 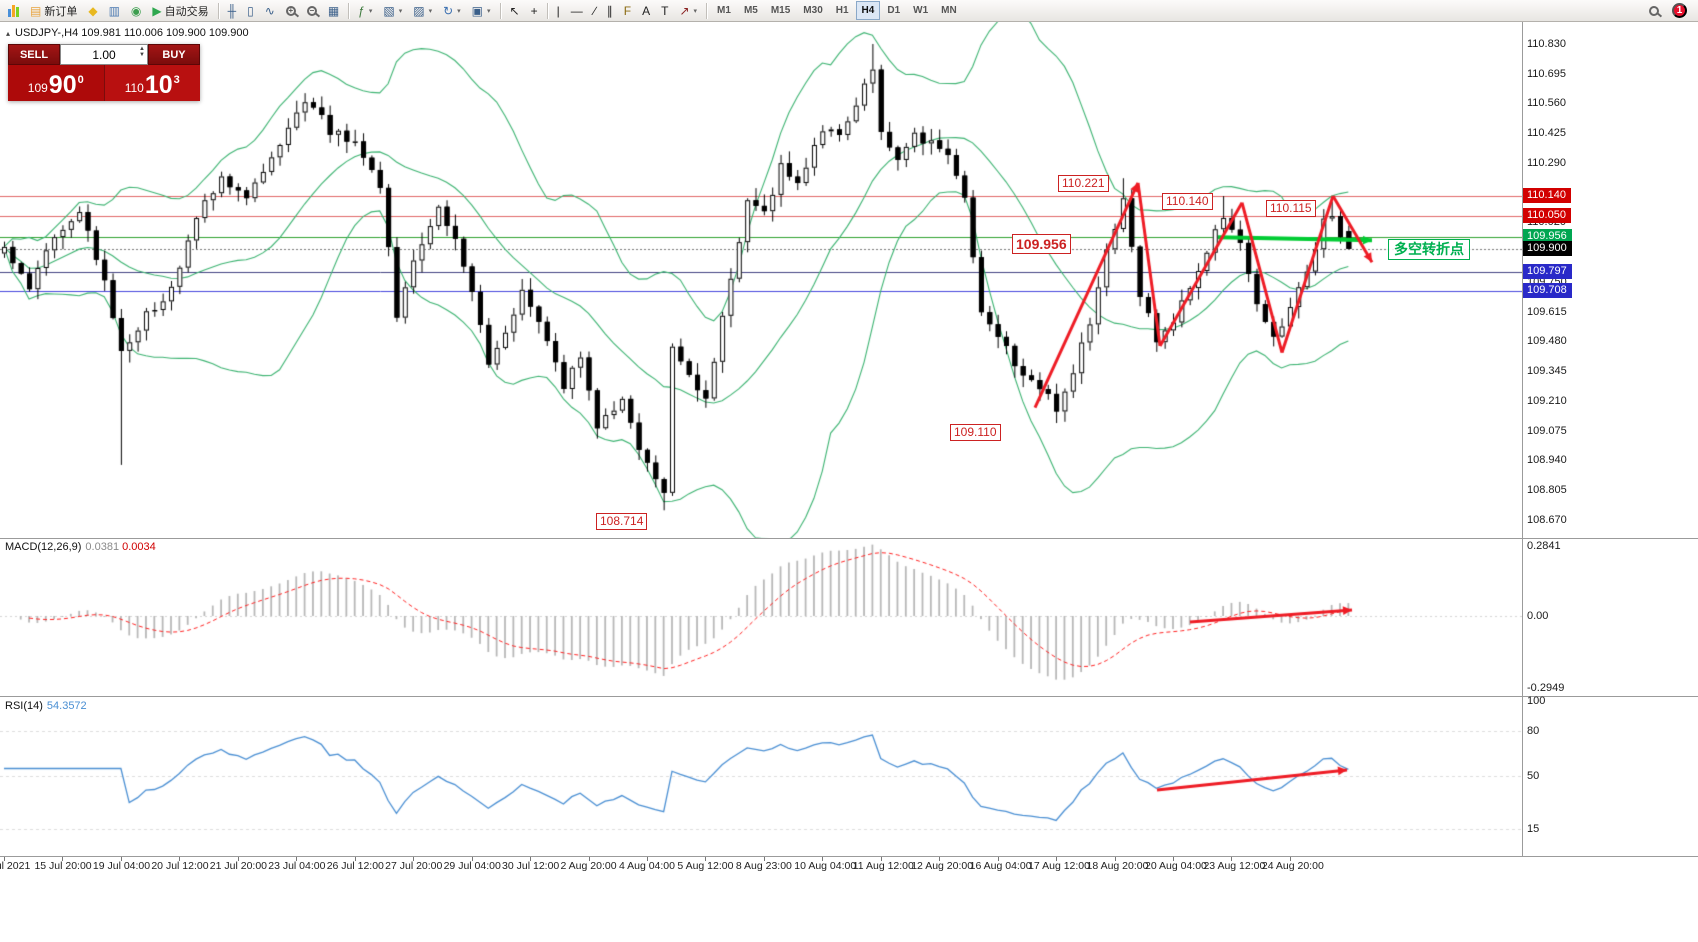 I want to click on zoom-out-icon: −, so click(x=312, y=10).